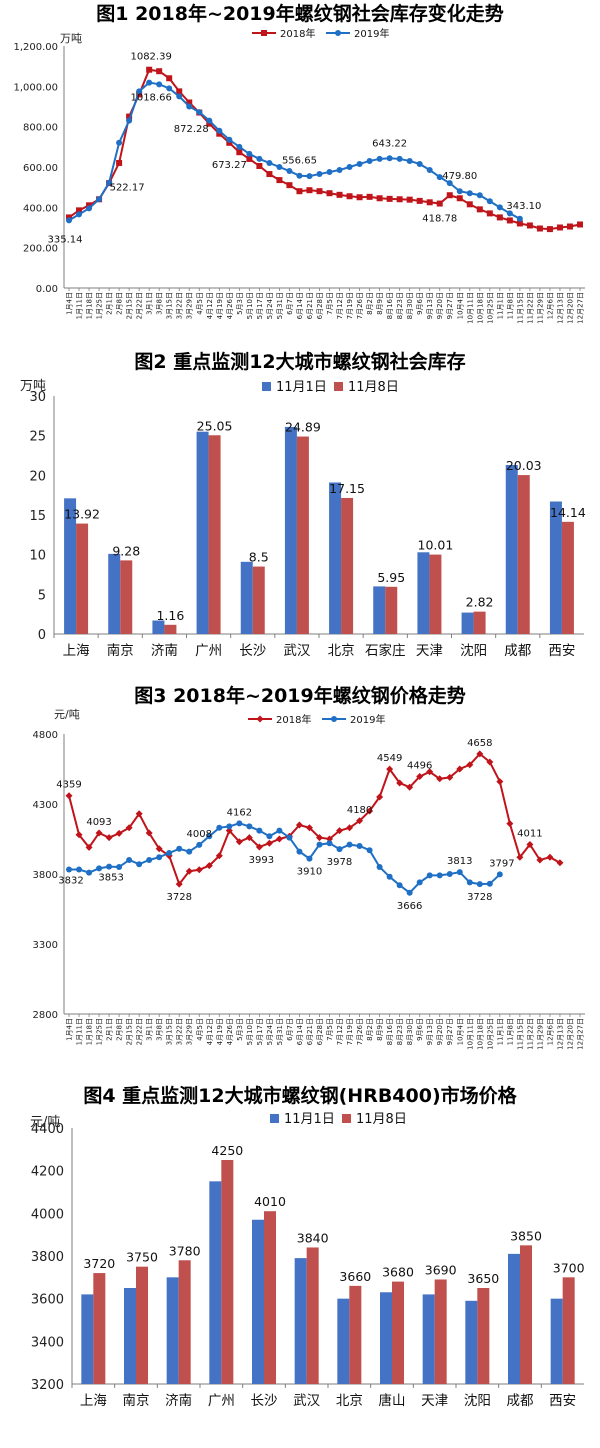  What do you see at coordinates (220, 1031) in the screenshot?
I see `x-tick-label: 4月19日` at bounding box center [220, 1031].